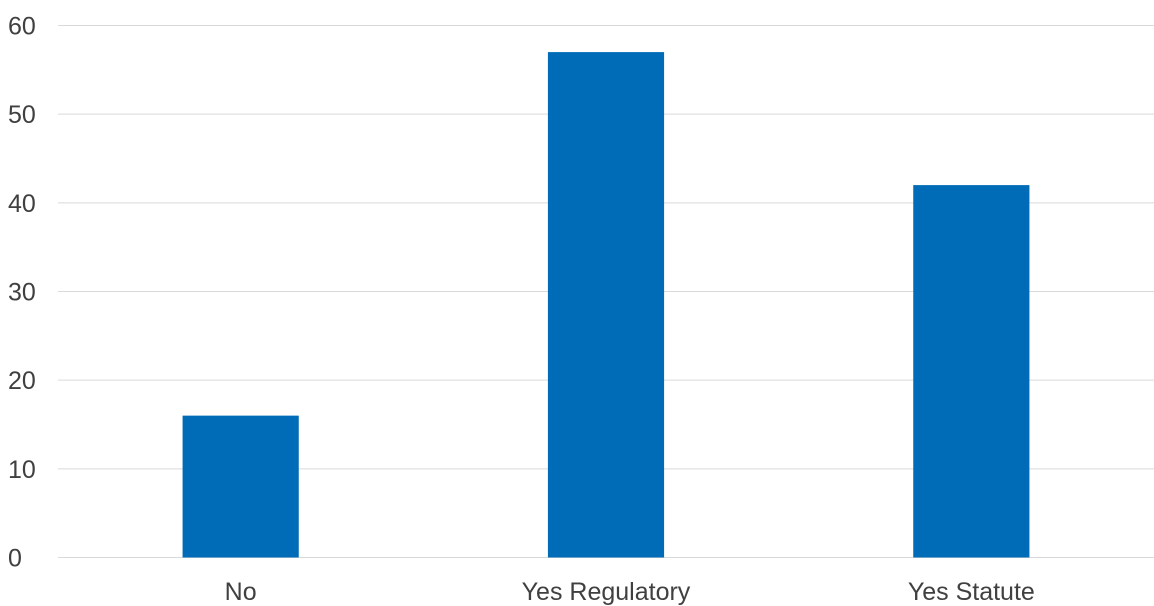 This screenshot has height=606, width=1154. What do you see at coordinates (22, 204) in the screenshot?
I see `y-tick-label: 40` at bounding box center [22, 204].